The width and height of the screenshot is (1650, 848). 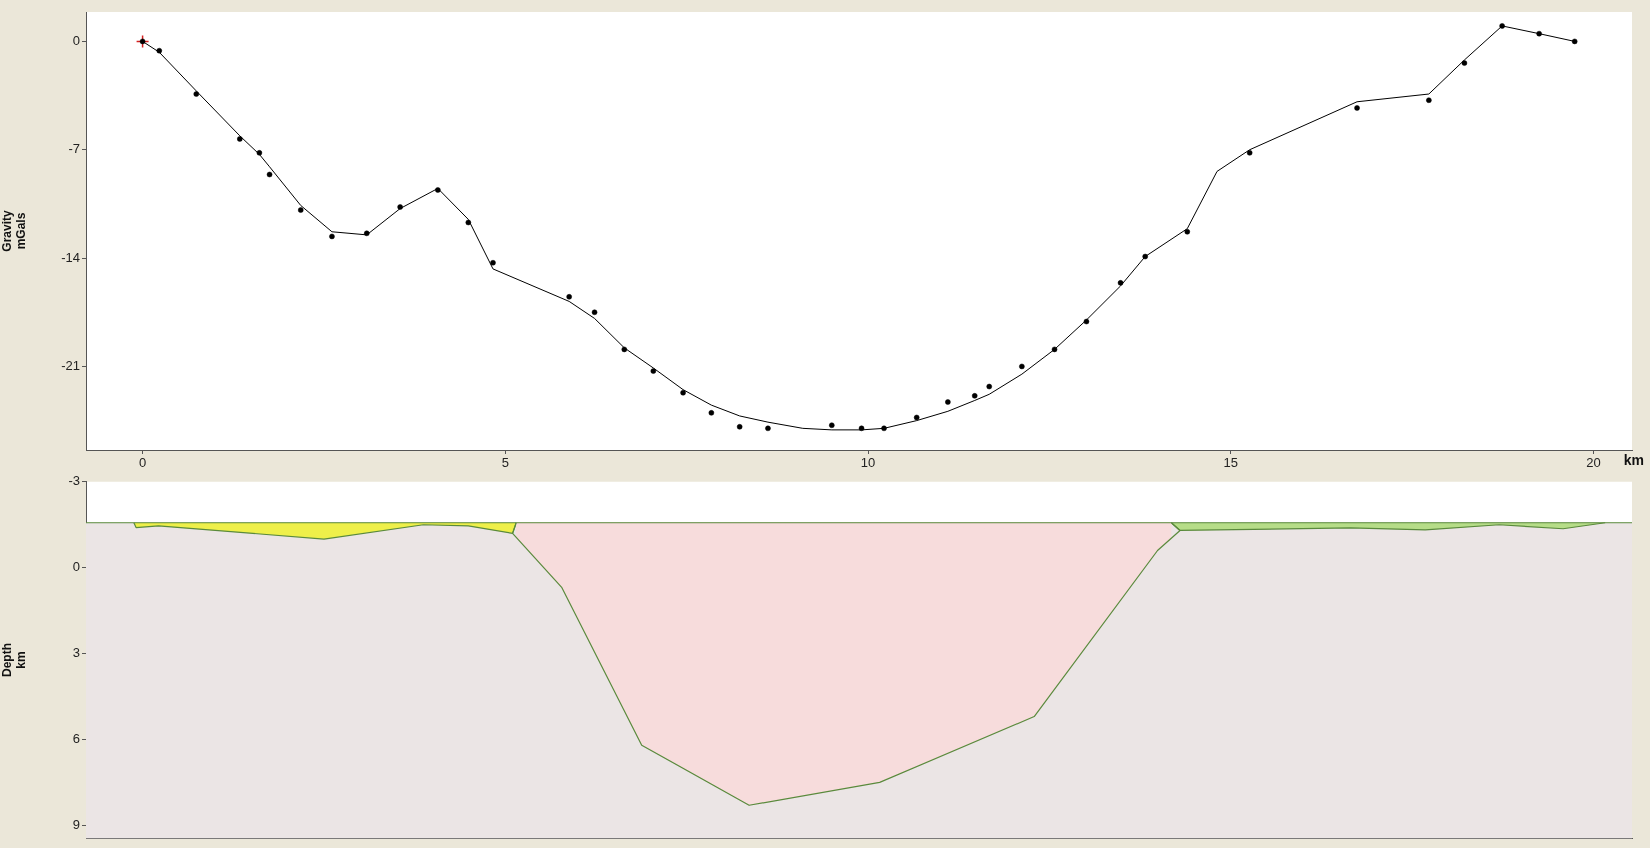 What do you see at coordinates (1231, 463) in the screenshot?
I see `x-tick-label: 15` at bounding box center [1231, 463].